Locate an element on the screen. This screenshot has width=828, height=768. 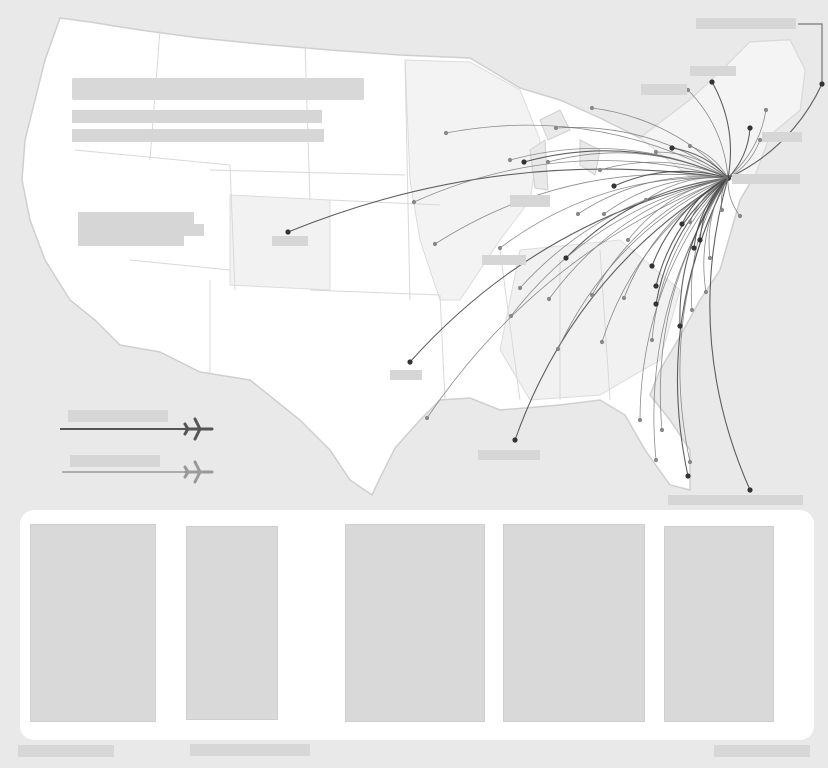
southeast-region-shade is located at coordinates (590, 320).